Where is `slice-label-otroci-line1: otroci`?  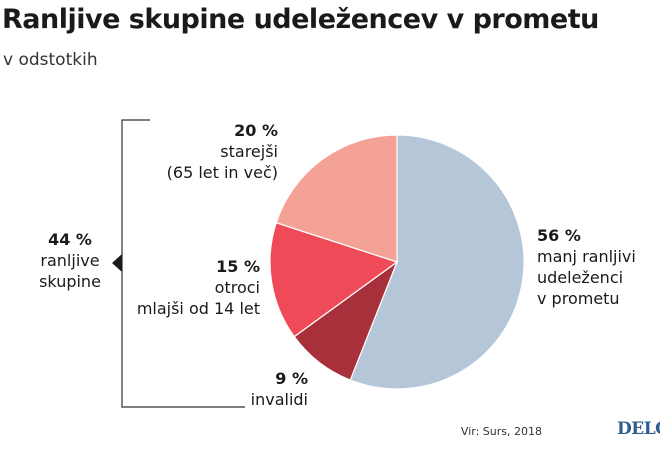
slice-label-otroci-line1: otroci is located at coordinates (237, 287).